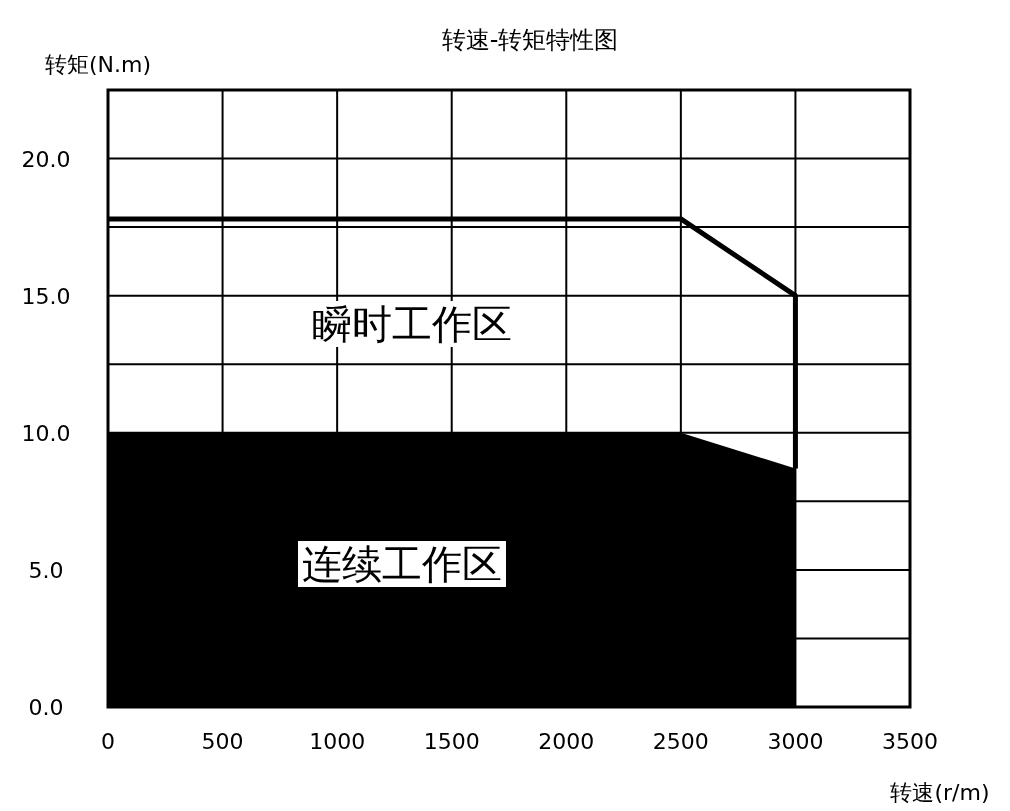 The width and height of the screenshot is (1010, 811). I want to click on x-tick-label: 1000, so click(337, 741).